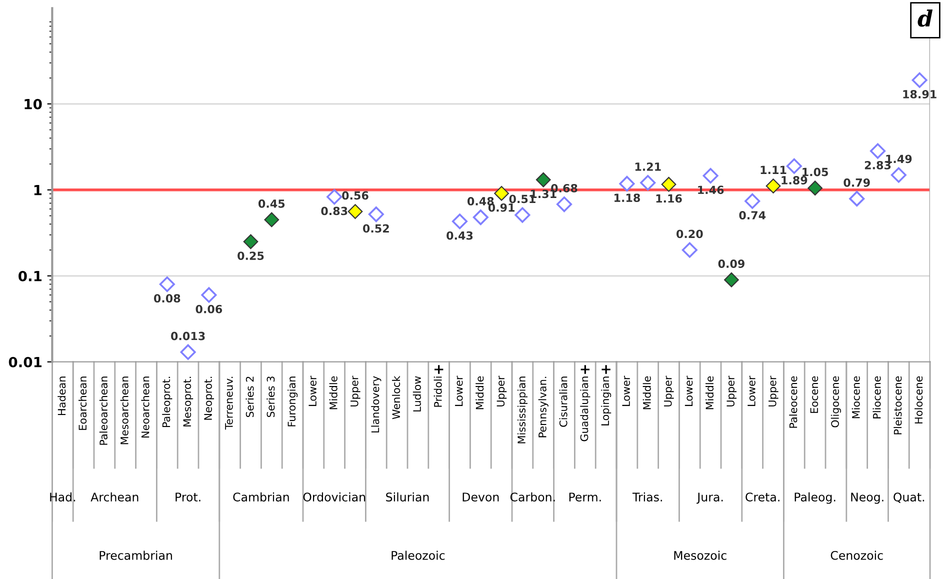  I want to click on data-label: 0.06, so click(209, 309).